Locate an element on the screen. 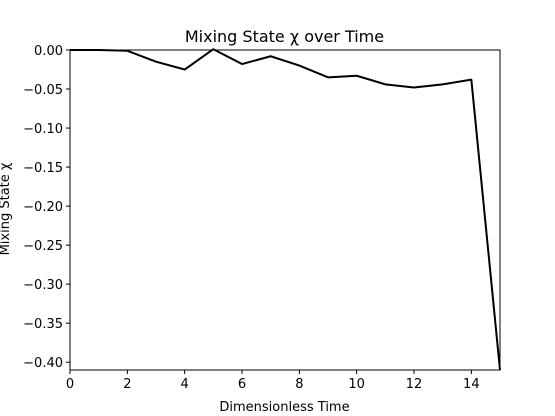 This screenshot has height=416, width=555. y-tick-label: −0.40 is located at coordinates (43, 363).